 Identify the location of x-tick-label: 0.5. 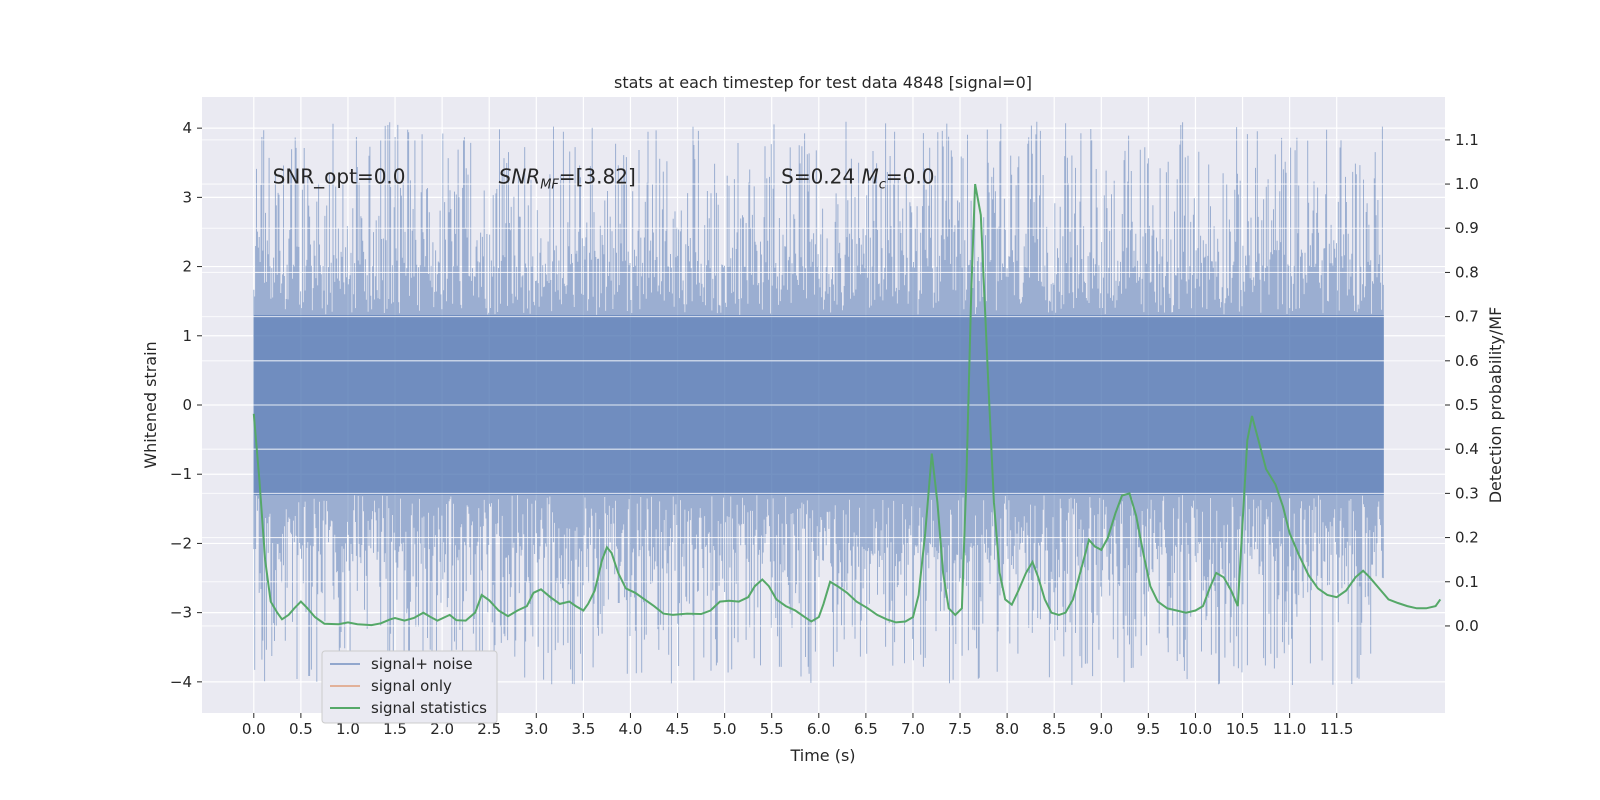
(301, 729).